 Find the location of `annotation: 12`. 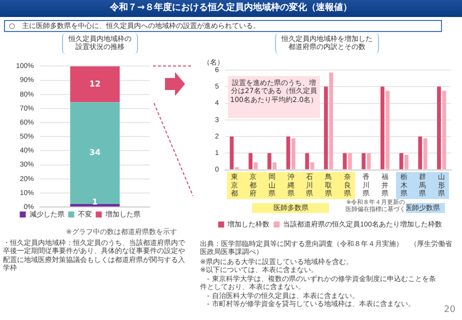

annotation: 12 is located at coordinates (95, 83).